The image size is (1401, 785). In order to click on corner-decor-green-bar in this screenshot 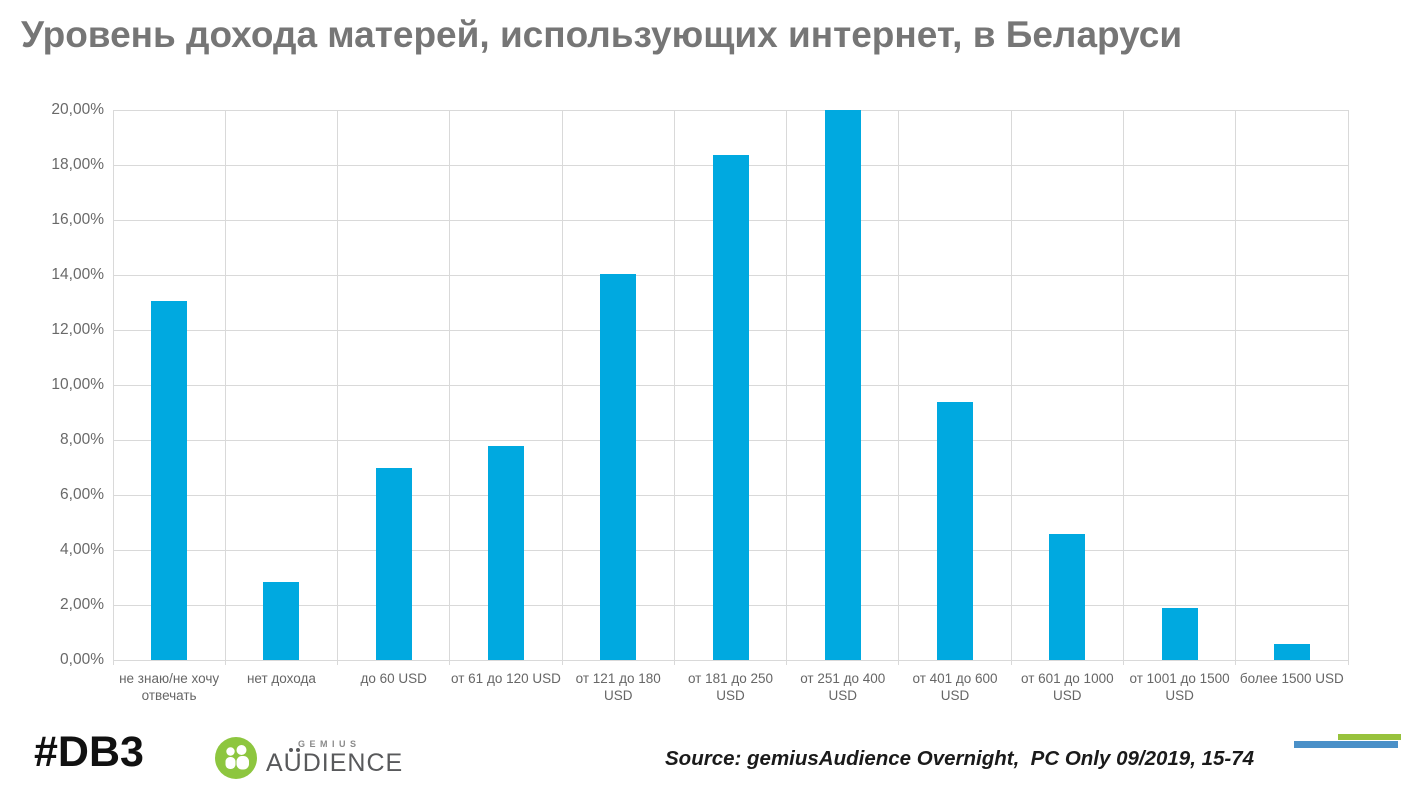, I will do `click(1369, 737)`.